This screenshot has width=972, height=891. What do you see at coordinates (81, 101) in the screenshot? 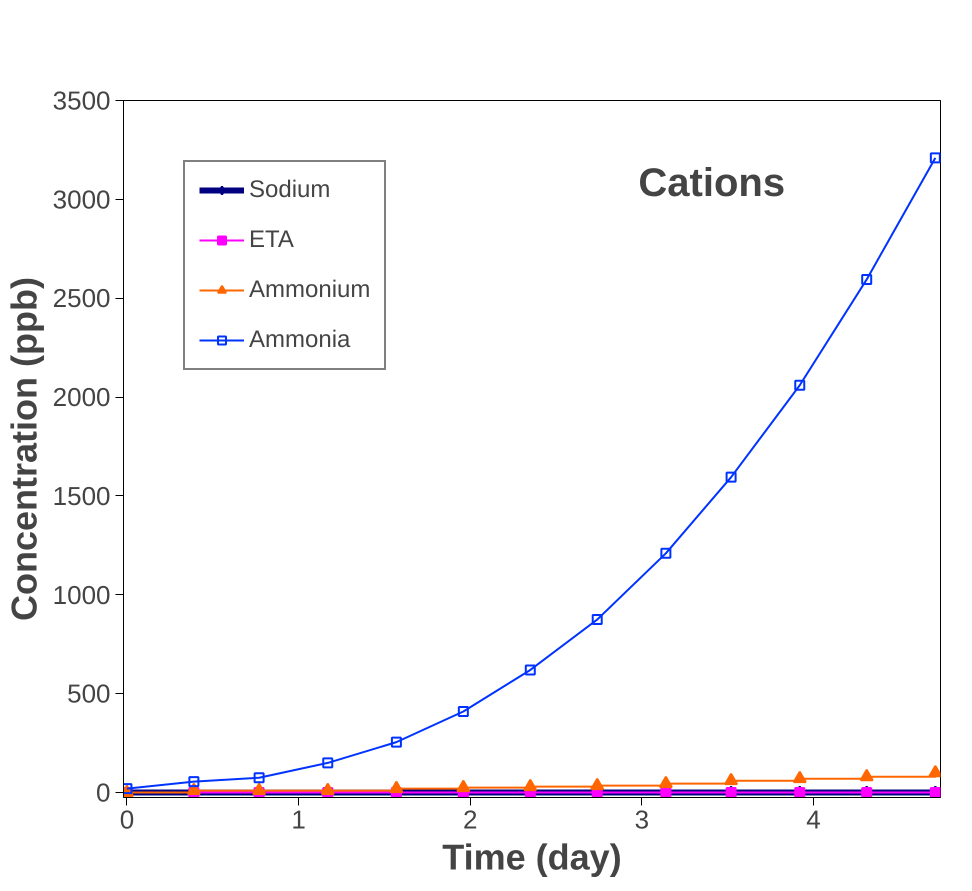
I see `y-tick-label: 3500` at bounding box center [81, 101].